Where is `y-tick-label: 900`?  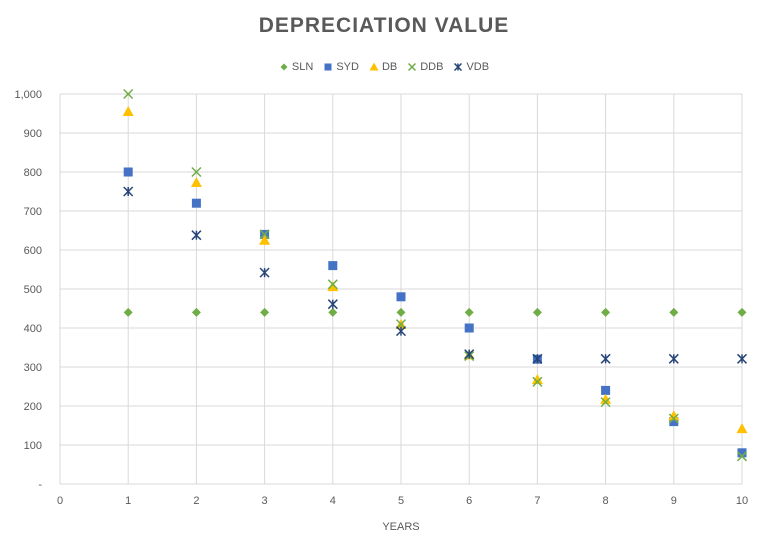 y-tick-label: 900 is located at coordinates (33, 134).